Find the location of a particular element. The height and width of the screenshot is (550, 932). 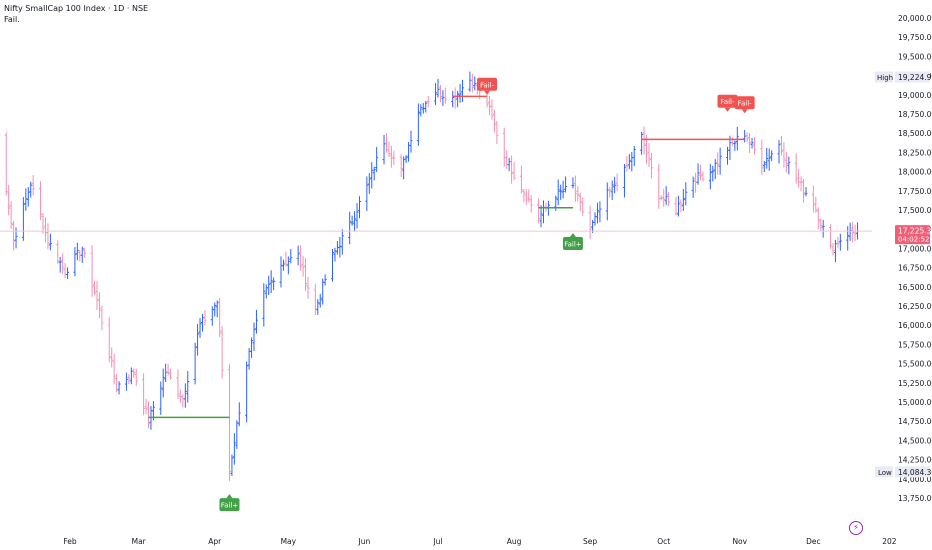

price-axis-label: 16,750.00 is located at coordinates (915, 268).